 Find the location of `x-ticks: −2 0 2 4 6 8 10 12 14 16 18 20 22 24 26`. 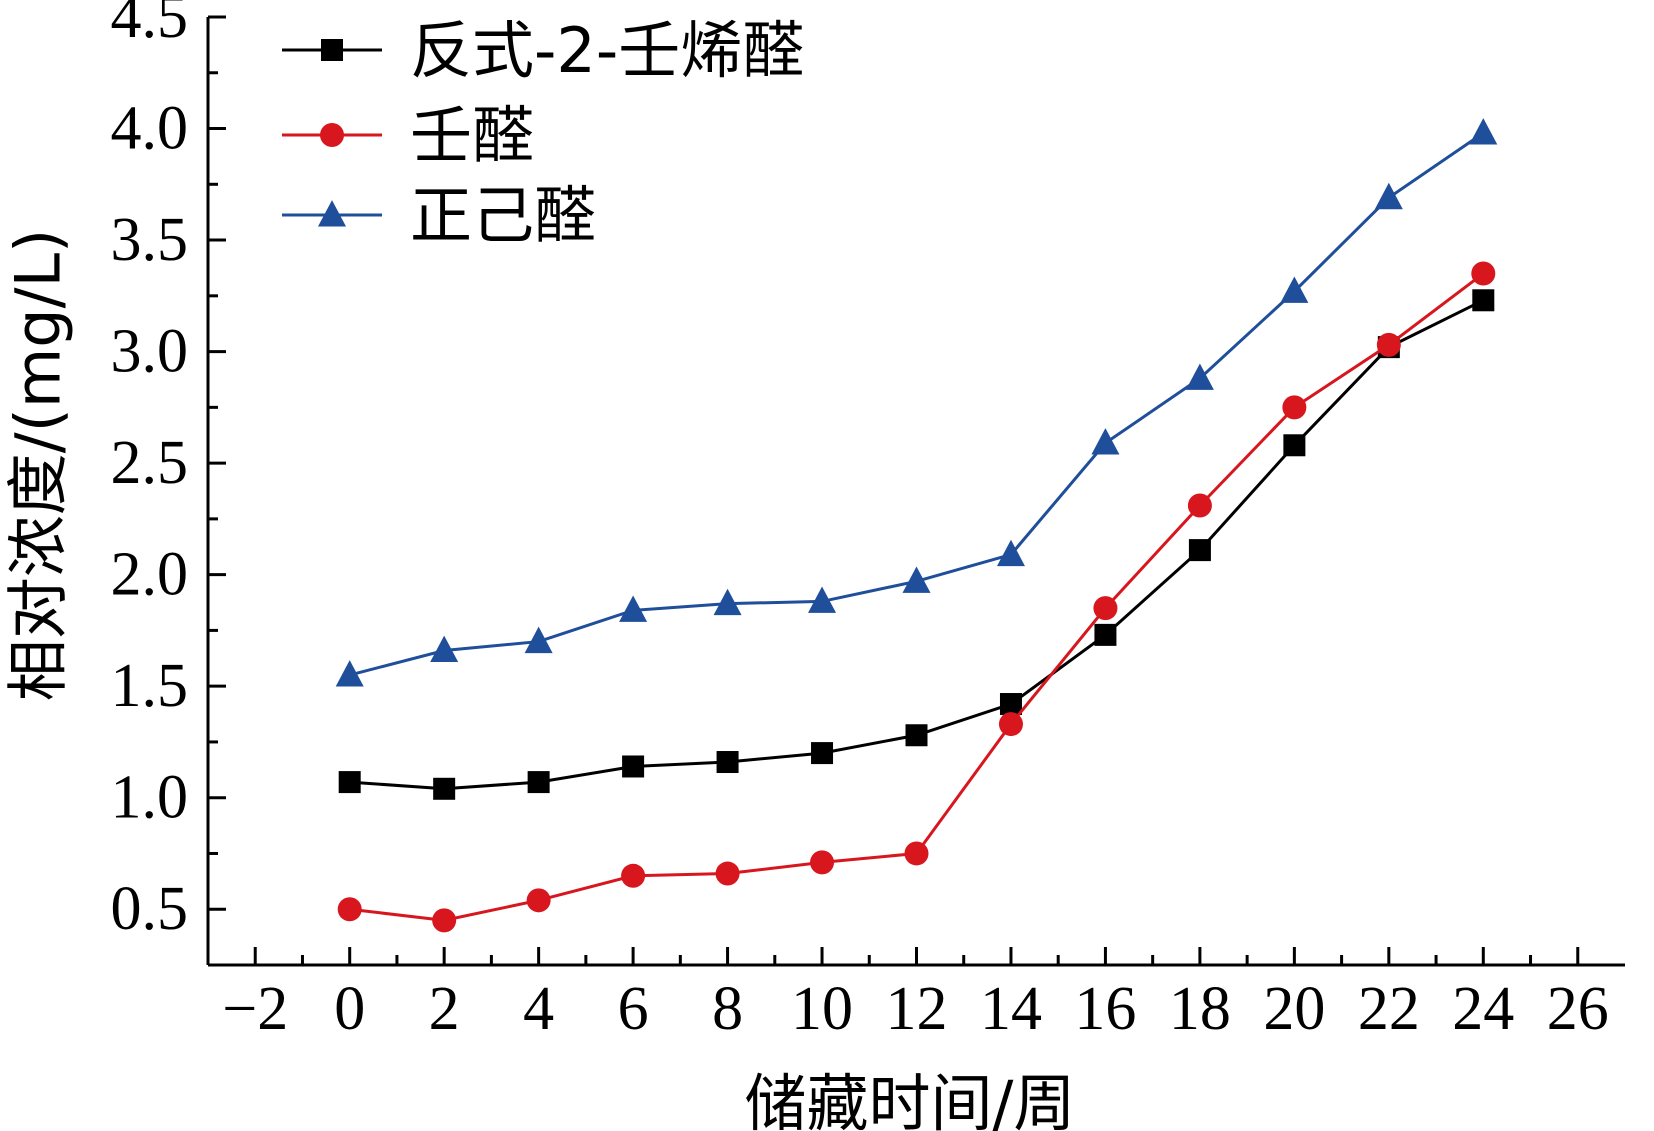

x-ticks: −2 0 2 4 6 8 10 12 14 16 18 20 22 24 26 is located at coordinates (907, 995).